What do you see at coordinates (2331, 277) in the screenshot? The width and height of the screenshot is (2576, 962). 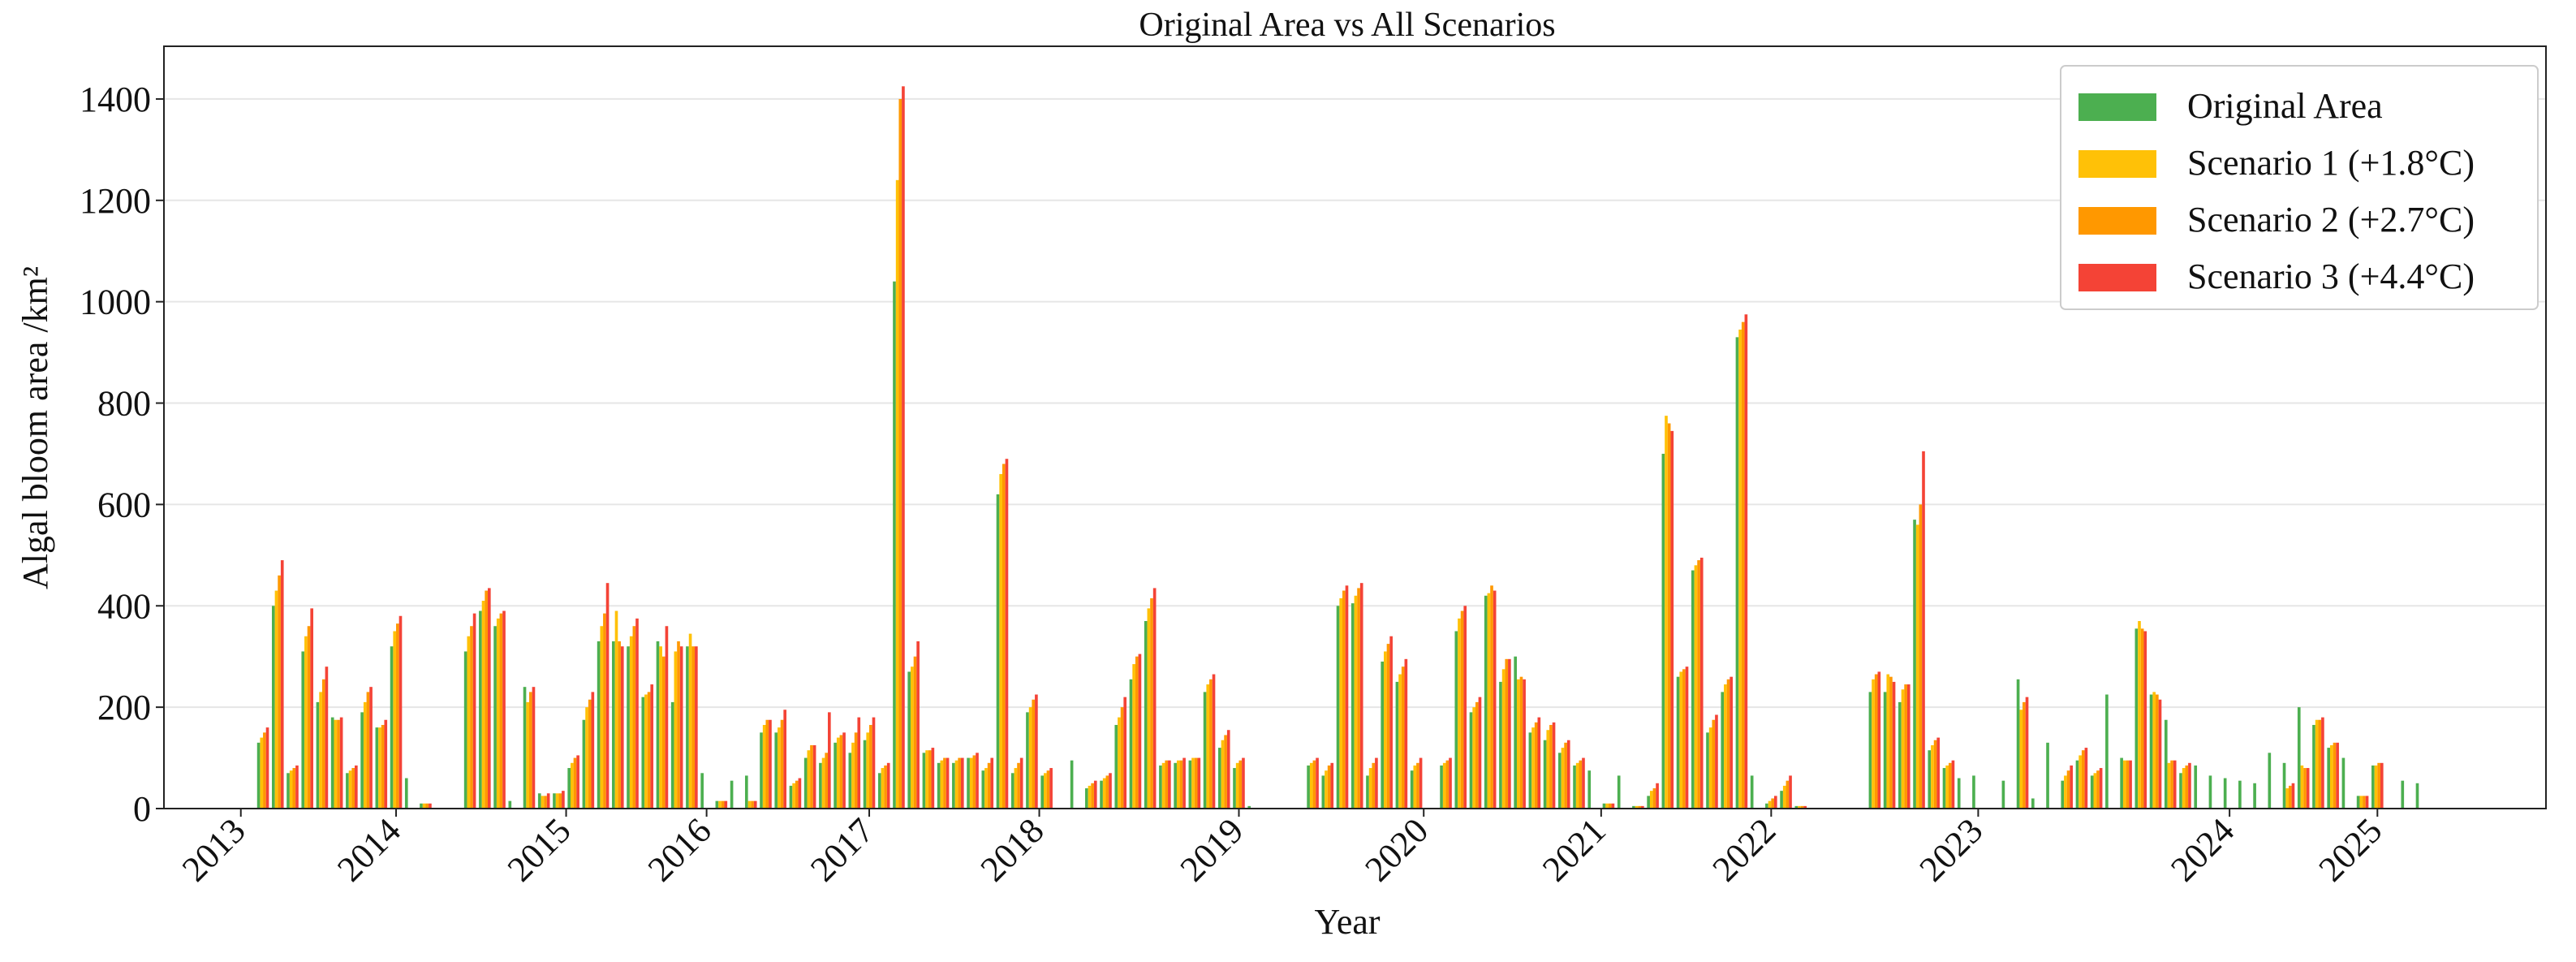 I see `legend-label: Scenario 3 (+4.4°C)` at bounding box center [2331, 277].